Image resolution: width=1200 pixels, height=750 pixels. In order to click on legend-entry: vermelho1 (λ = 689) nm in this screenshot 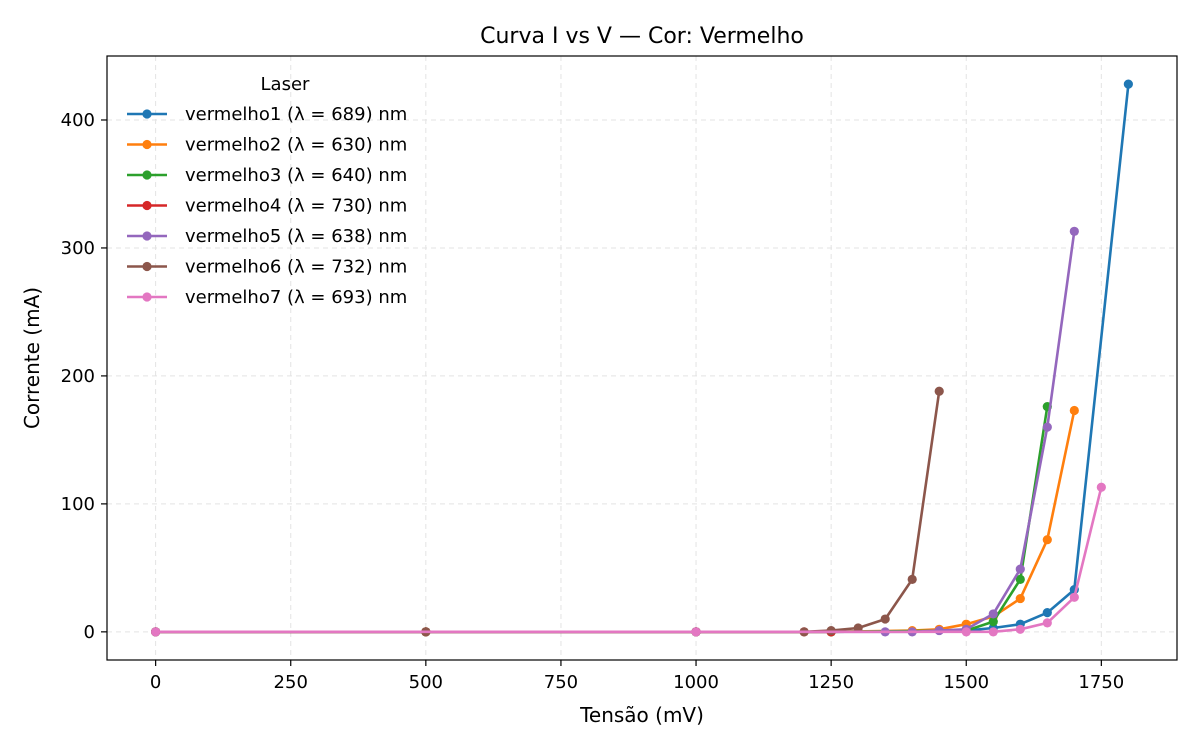, I will do `click(267, 114)`.